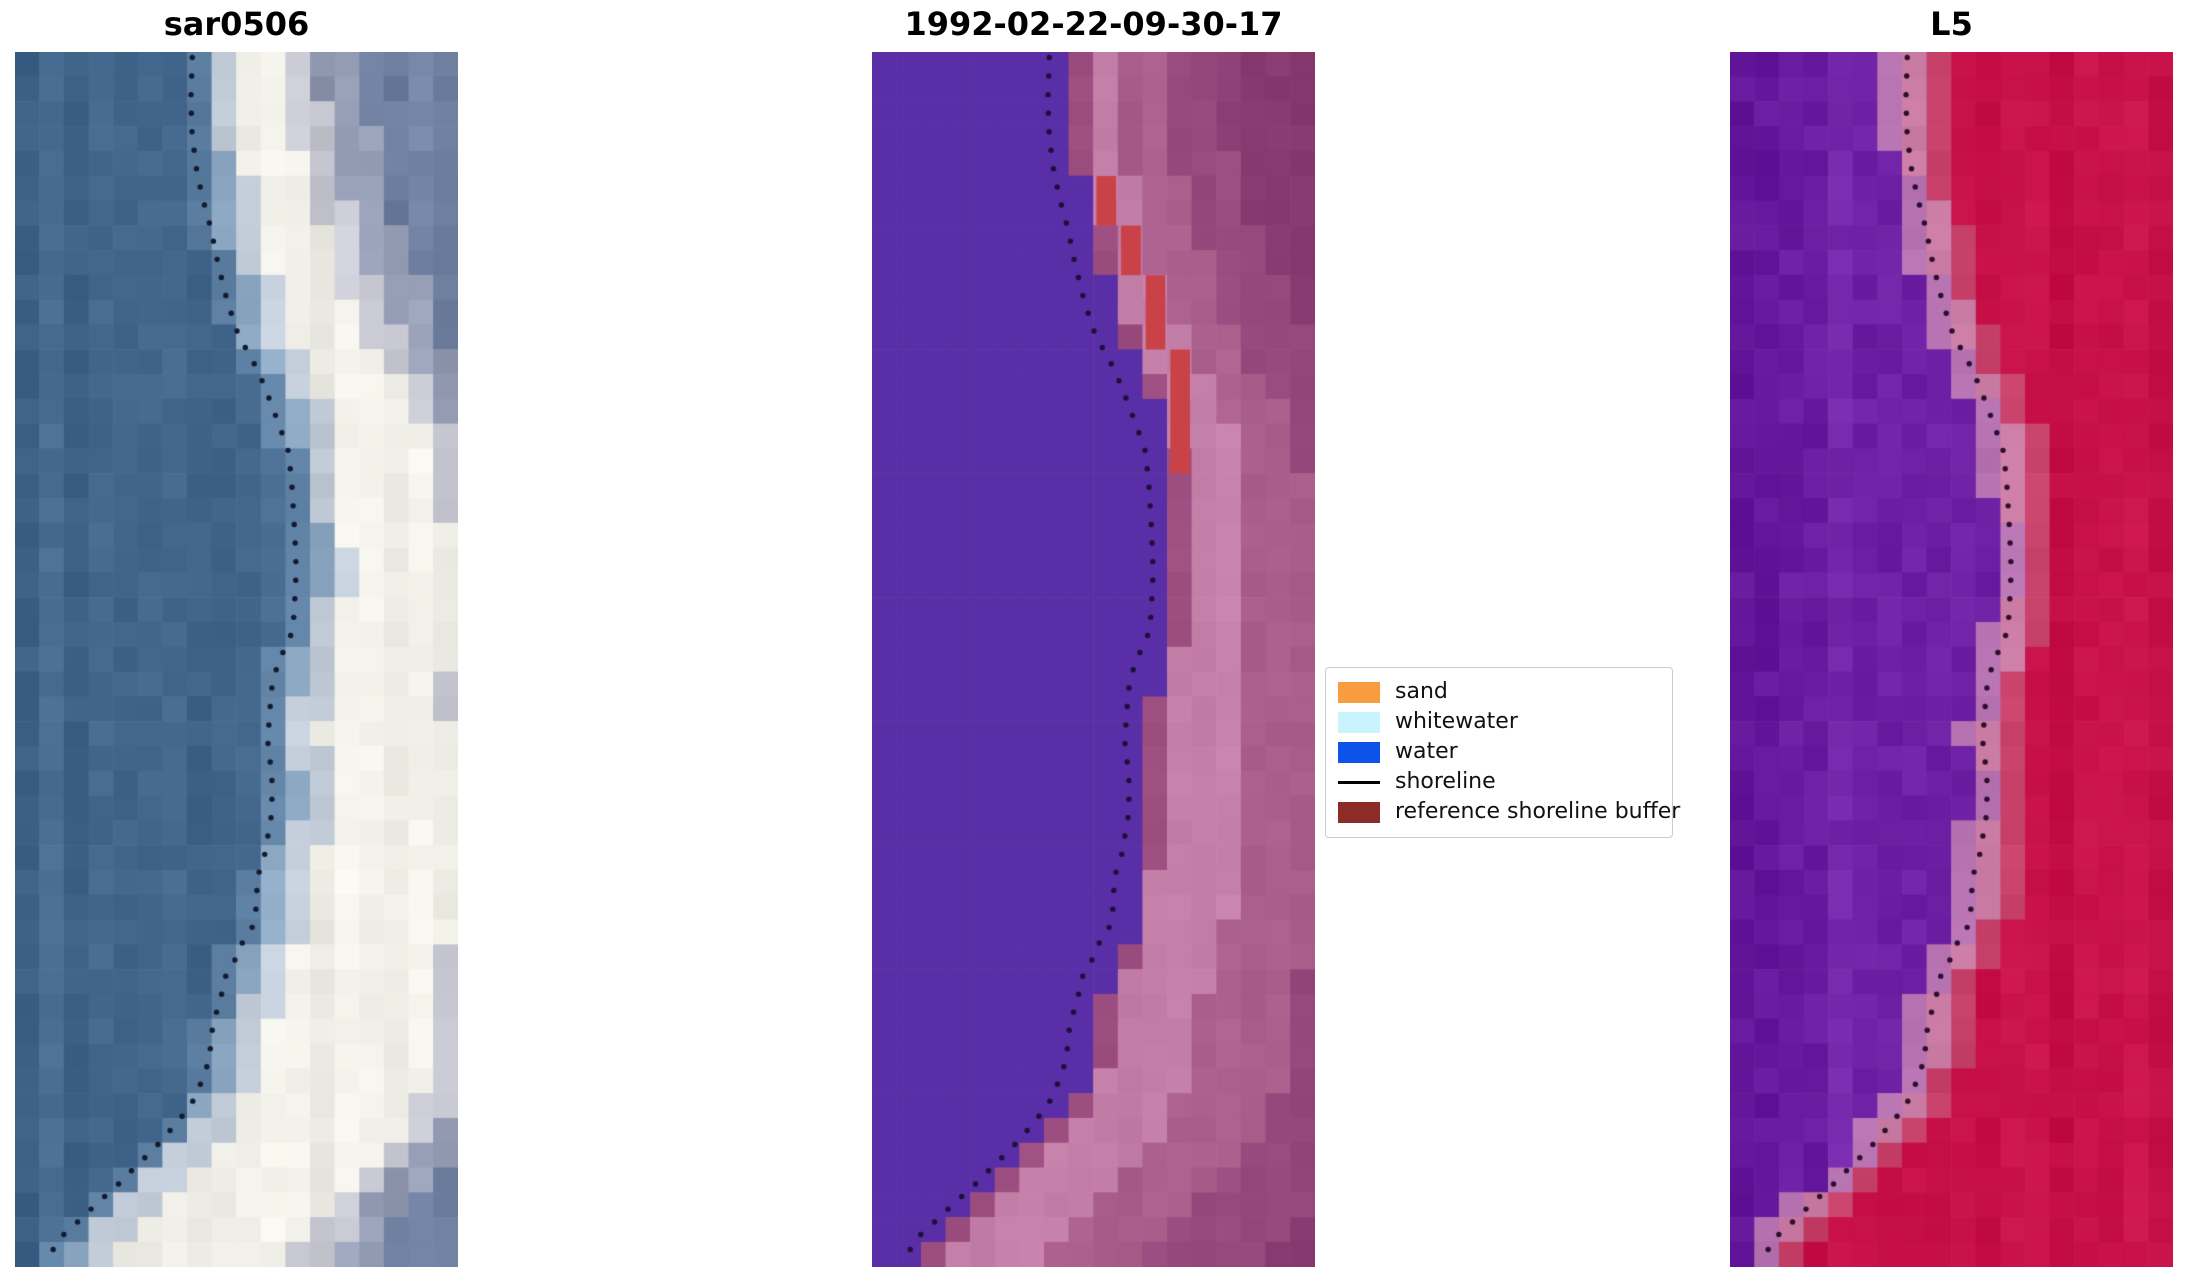 Image resolution: width=2187 pixels, height=1283 pixels. What do you see at coordinates (1359, 692) in the screenshot?
I see `sand-swatch-icon` at bounding box center [1359, 692].